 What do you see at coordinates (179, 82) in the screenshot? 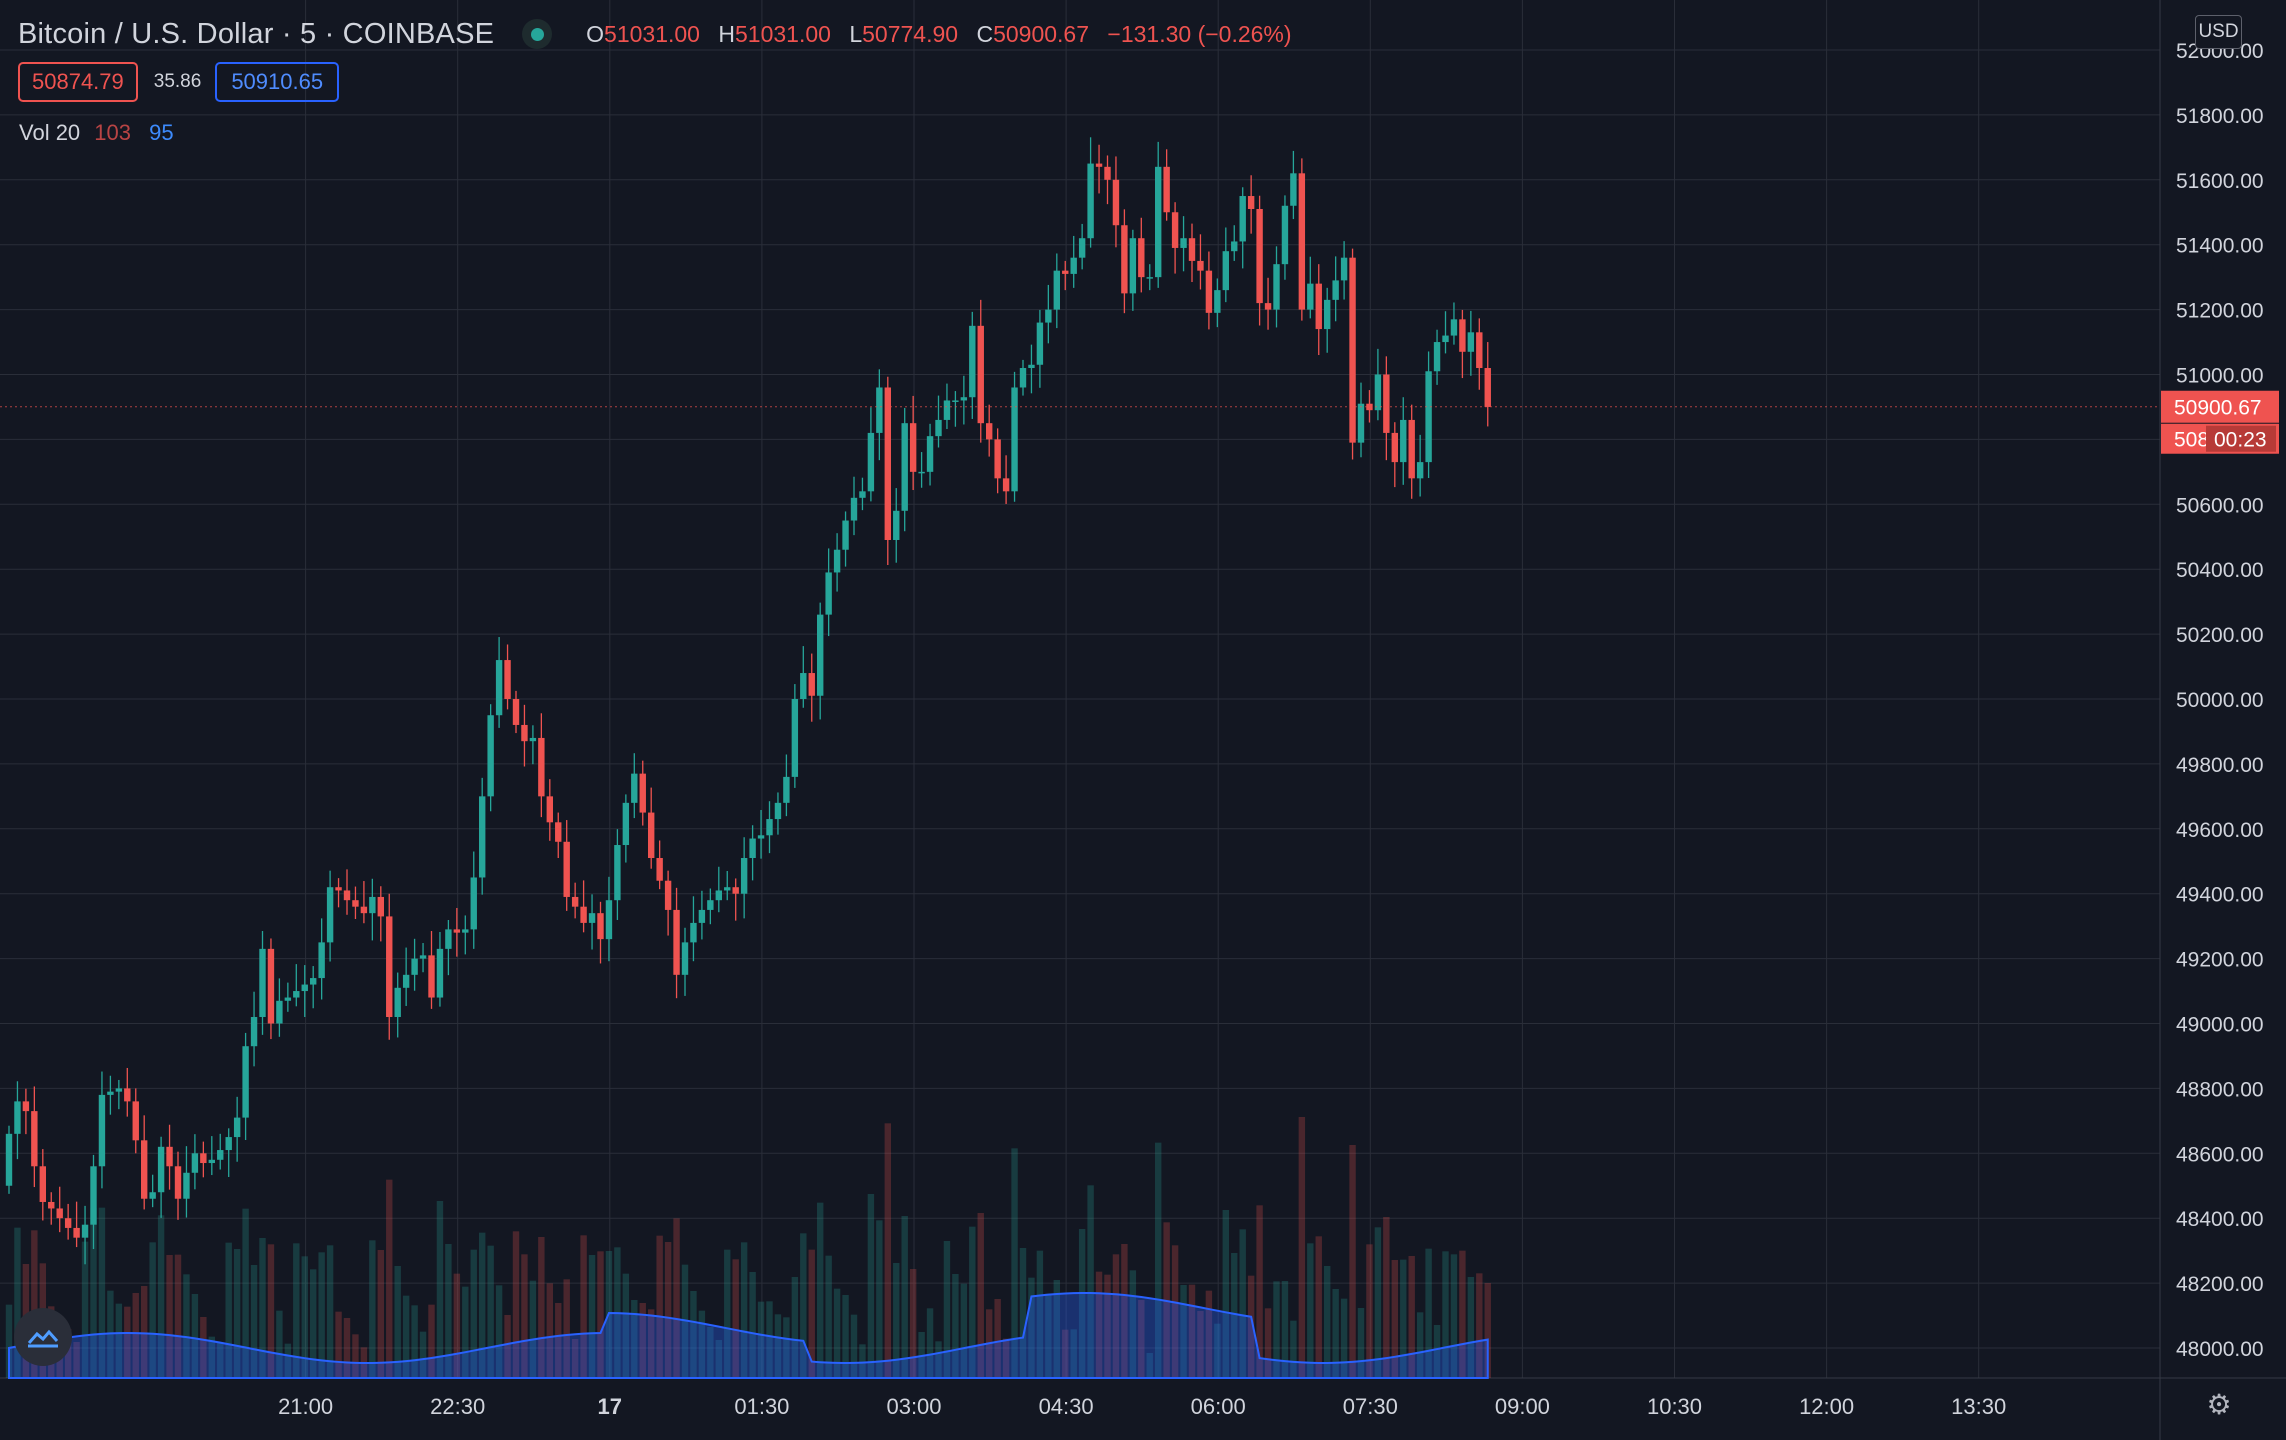
I see `bid-ask-row: 50874.79 35.86 50910.65` at bounding box center [179, 82].